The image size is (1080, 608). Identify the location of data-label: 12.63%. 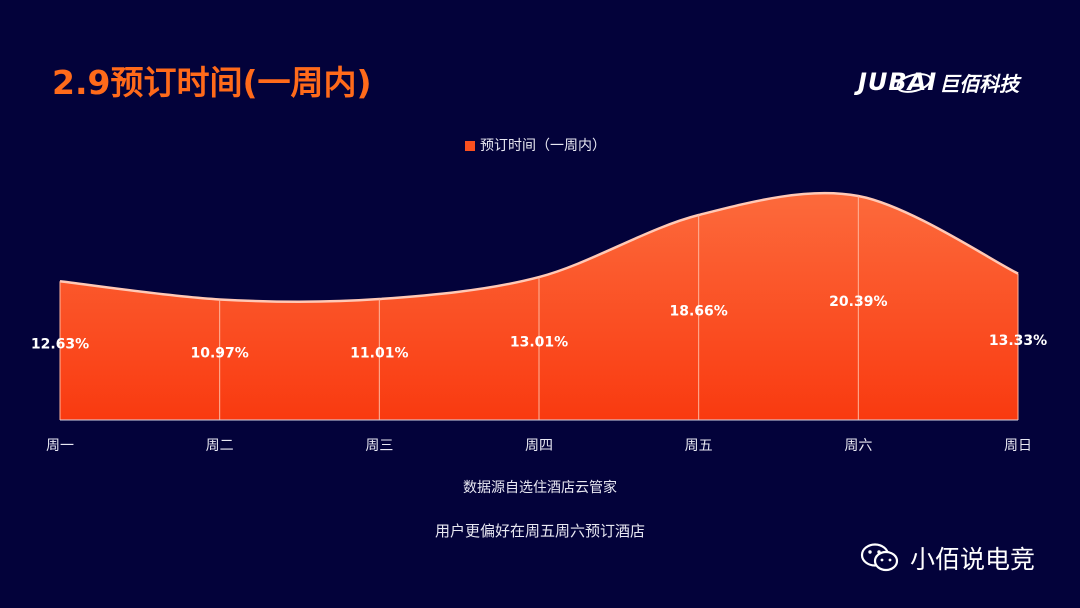
(60, 345).